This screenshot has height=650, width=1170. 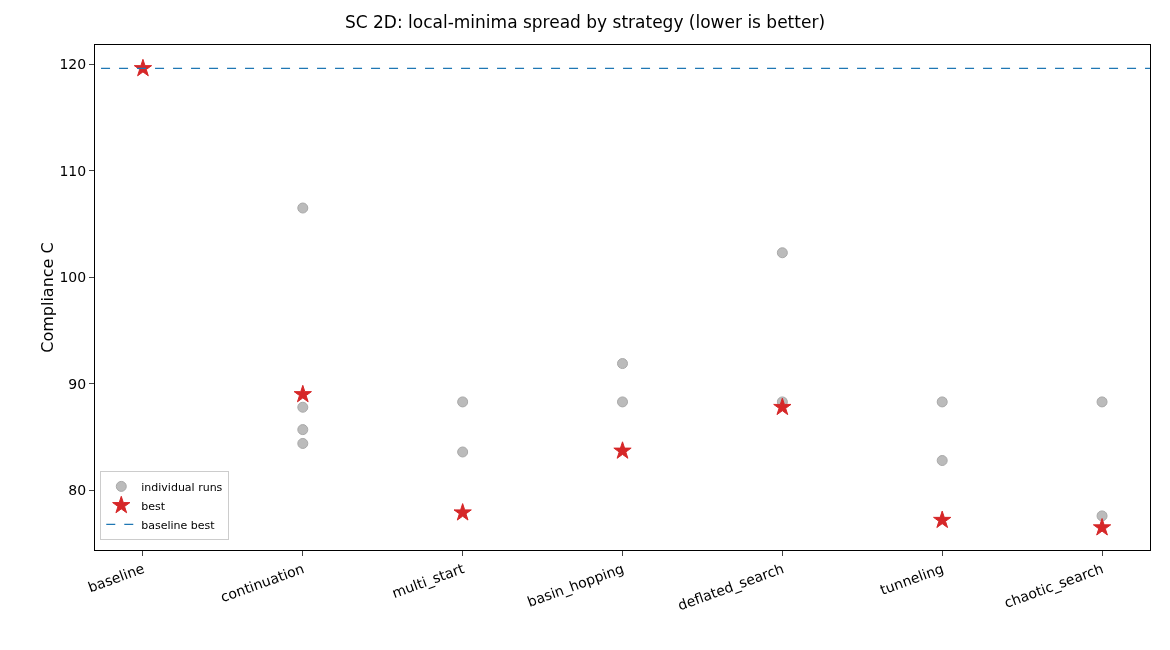 I want to click on y-tick-label: 90, so click(x=77, y=383).